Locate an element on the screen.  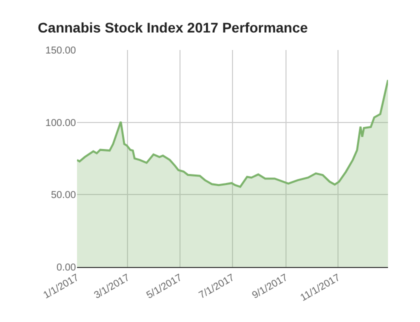
y-tick-label: 100.00 is located at coordinates (60, 123).